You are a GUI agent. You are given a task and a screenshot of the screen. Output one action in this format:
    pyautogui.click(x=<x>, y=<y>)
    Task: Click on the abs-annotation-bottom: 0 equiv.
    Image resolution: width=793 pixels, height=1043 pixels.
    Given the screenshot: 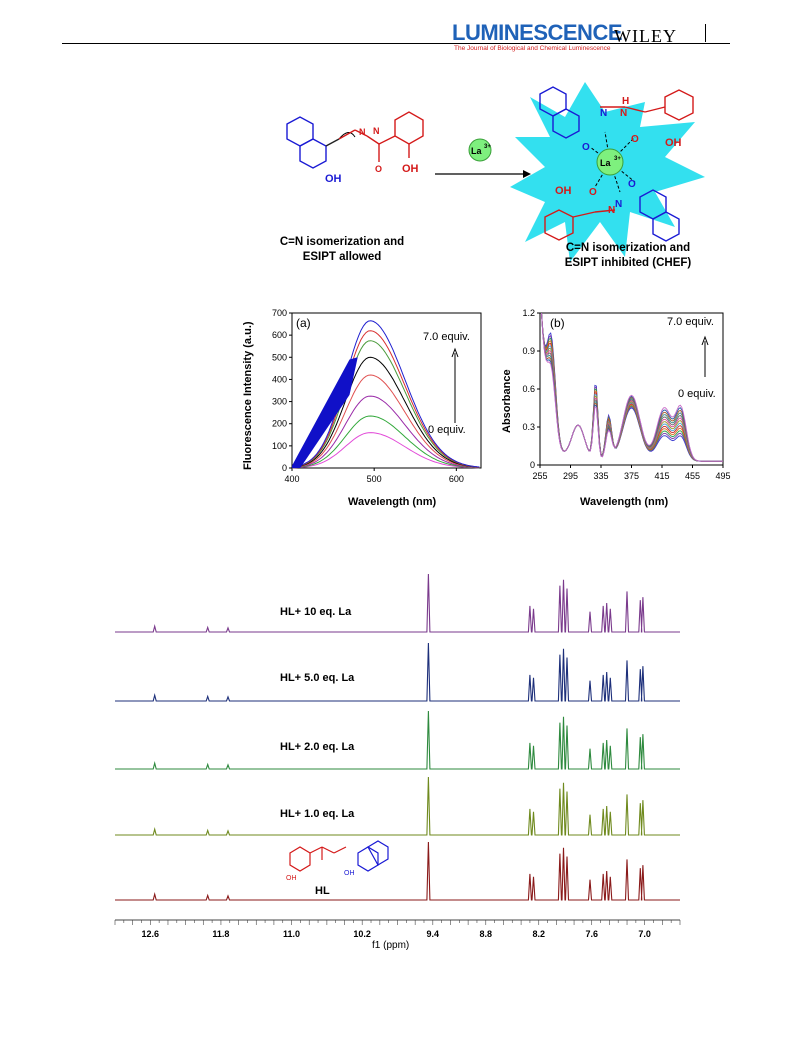 What is the action you would take?
    pyautogui.click(x=697, y=394)
    